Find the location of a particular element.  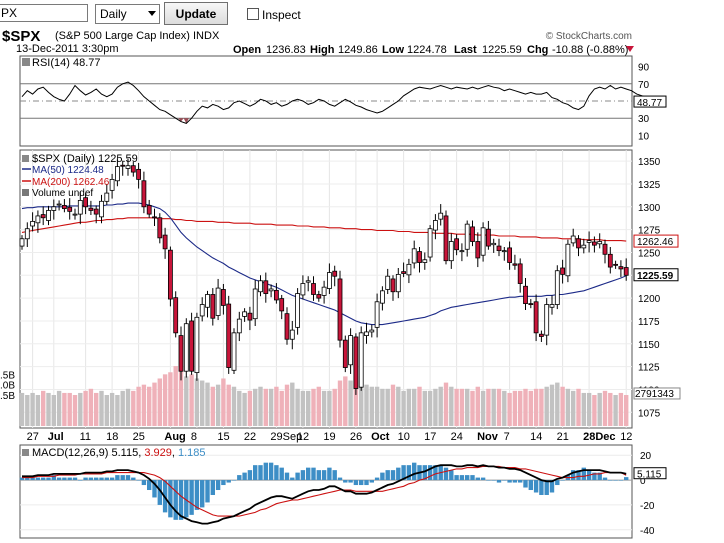

down-arrow-icon is located at coordinates (630, 49).